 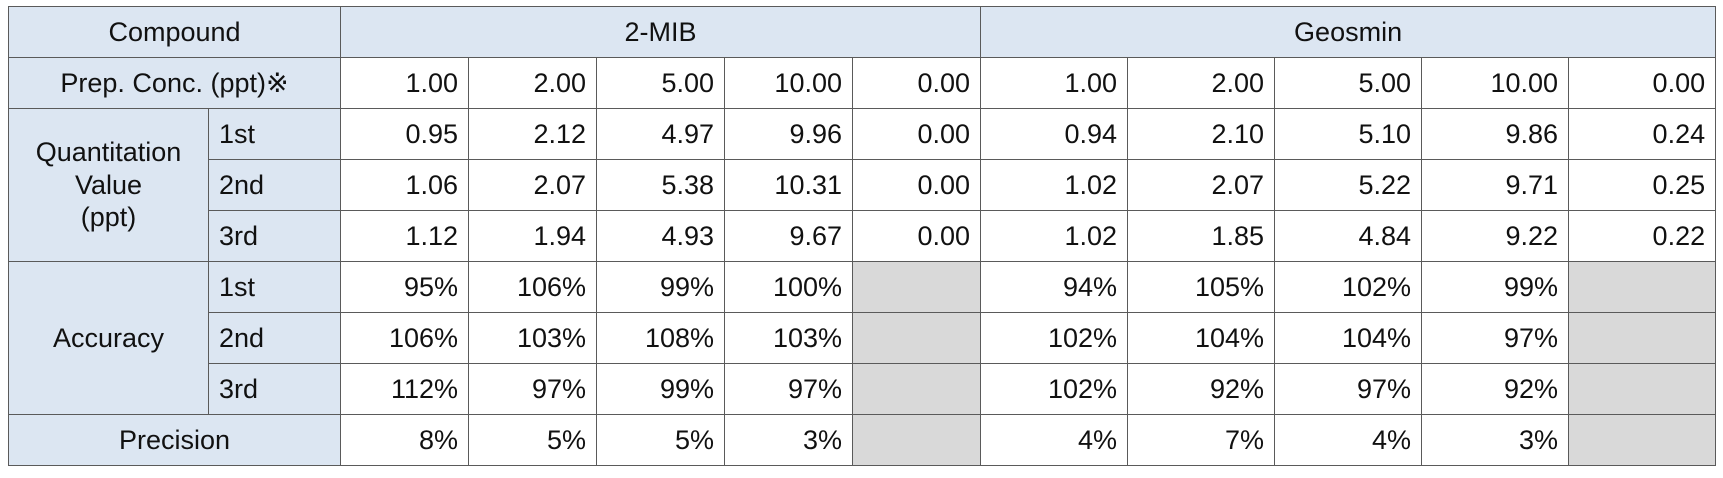 What do you see at coordinates (1201, 440) in the screenshot?
I see `value-cell: 7%` at bounding box center [1201, 440].